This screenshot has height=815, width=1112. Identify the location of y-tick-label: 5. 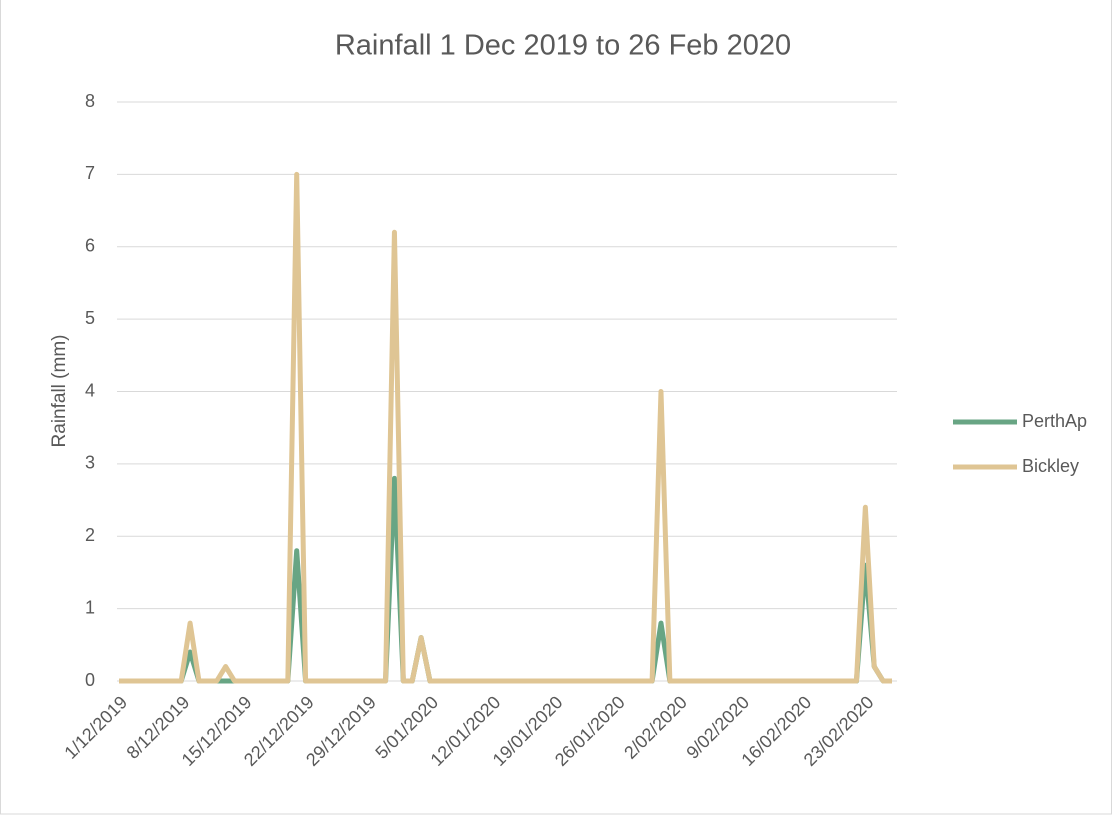
(90, 318).